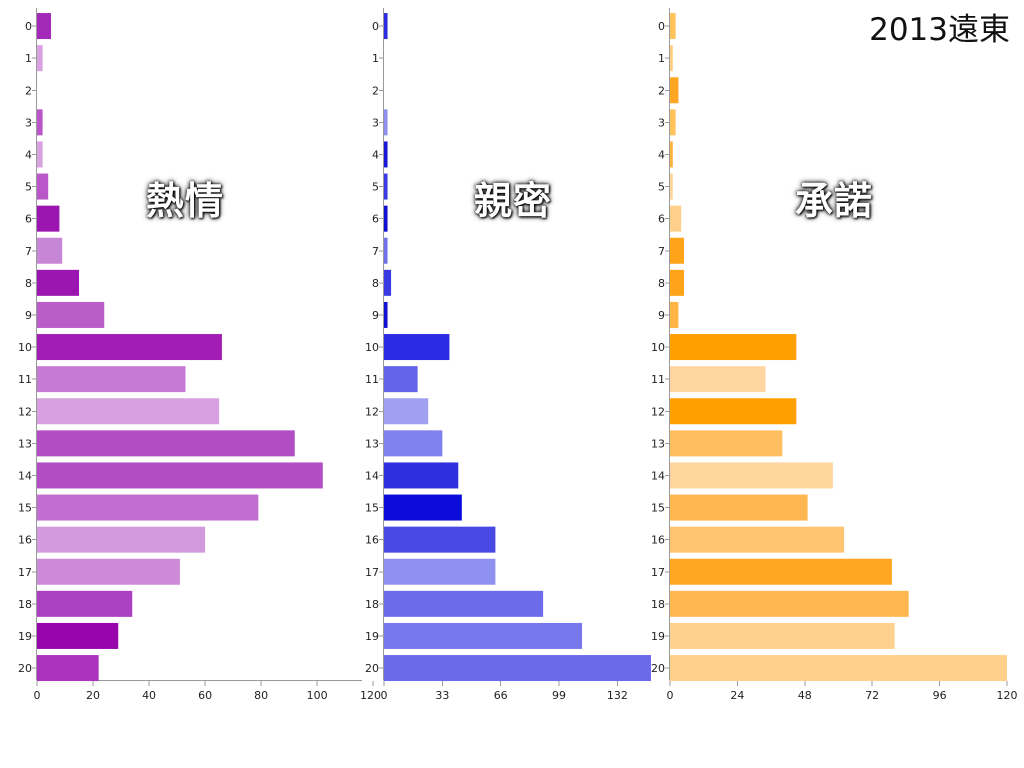 The image size is (1024, 768). I want to click on intimacy-y-tick-label: 4, so click(375, 154).